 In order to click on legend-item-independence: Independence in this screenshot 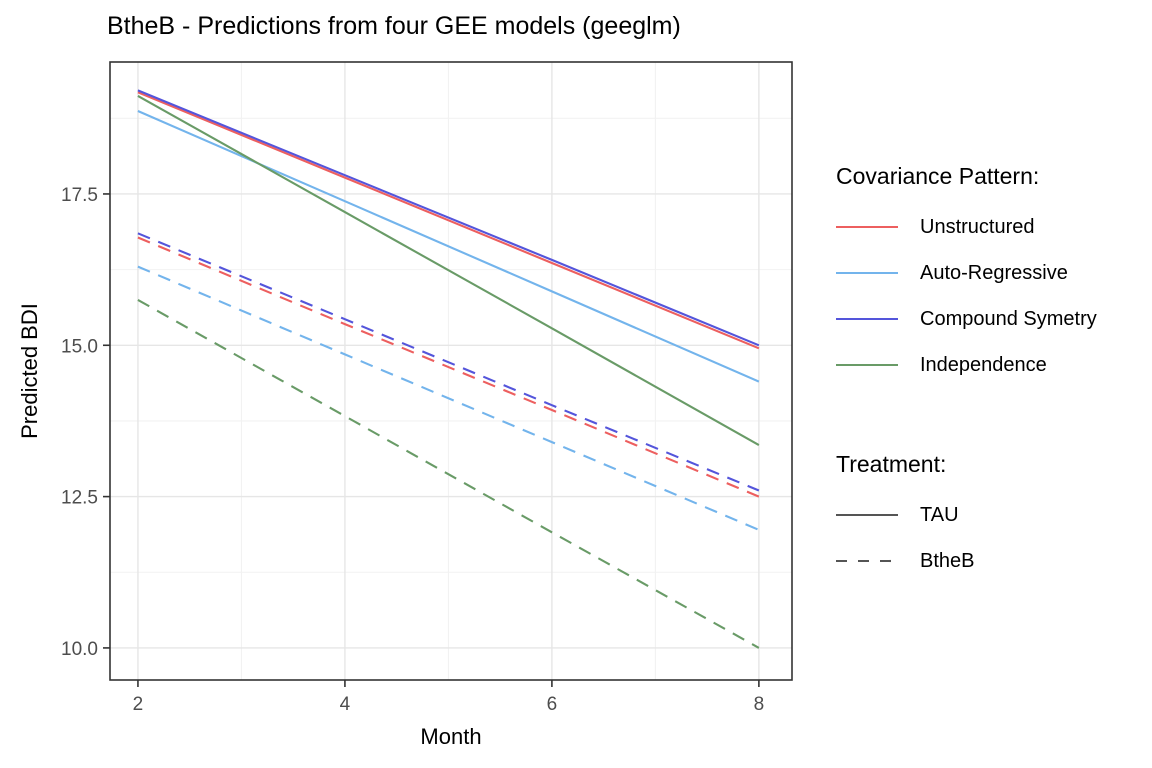, I will do `click(991, 365)`.